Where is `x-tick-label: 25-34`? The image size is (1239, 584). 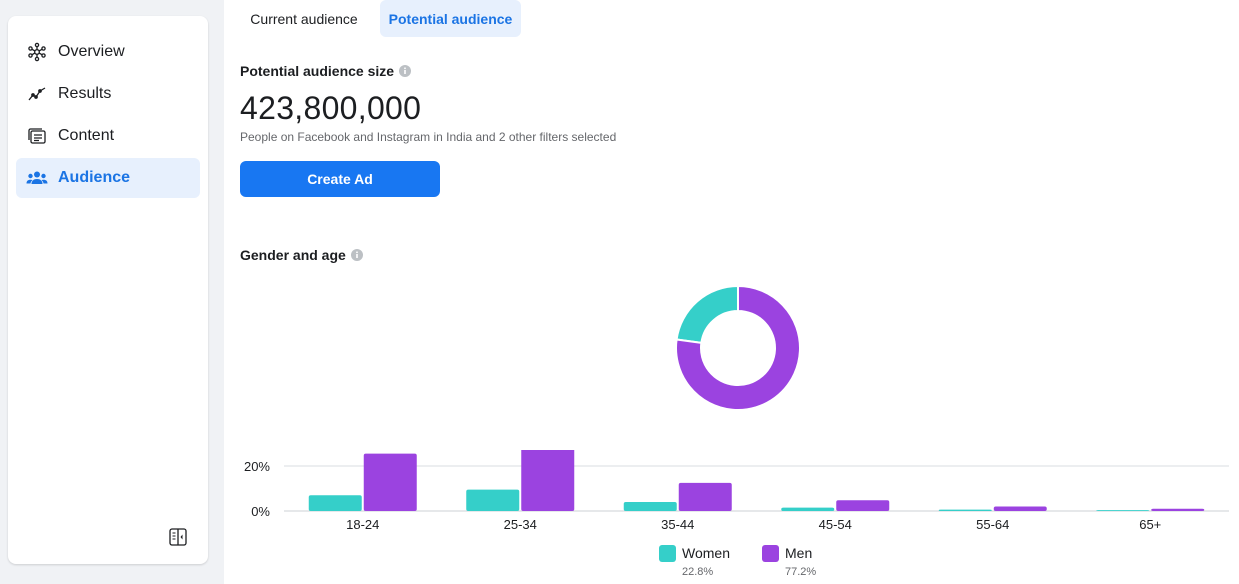 x-tick-label: 25-34 is located at coordinates (520, 524).